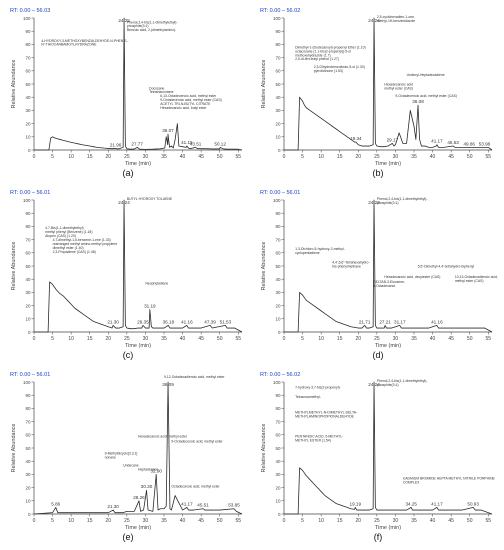 This screenshot has height=550, width=504. I want to click on peak-label: 41.15, so click(187, 142).